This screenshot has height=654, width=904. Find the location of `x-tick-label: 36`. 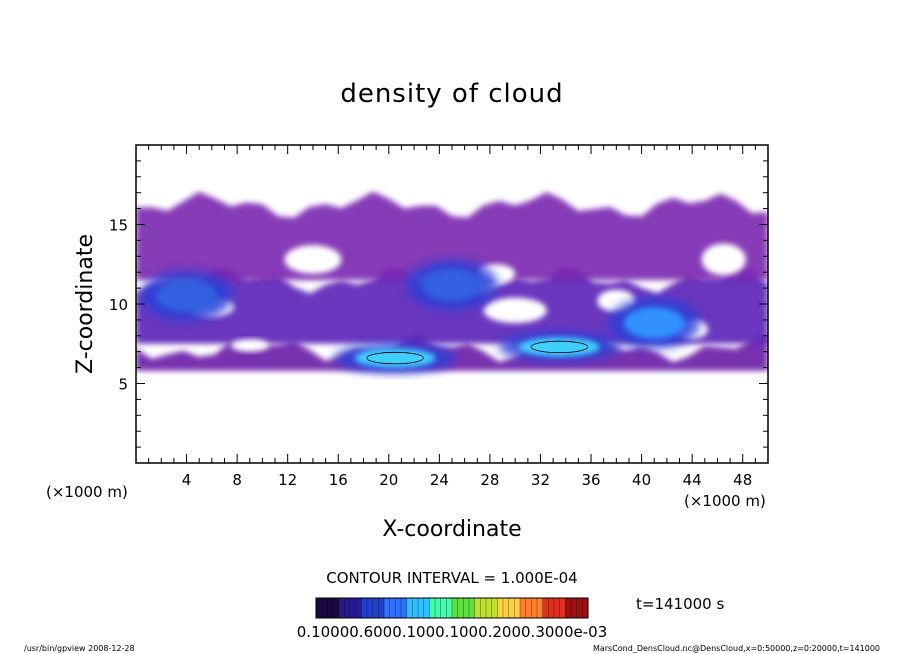

x-tick-label: 36 is located at coordinates (590, 480).